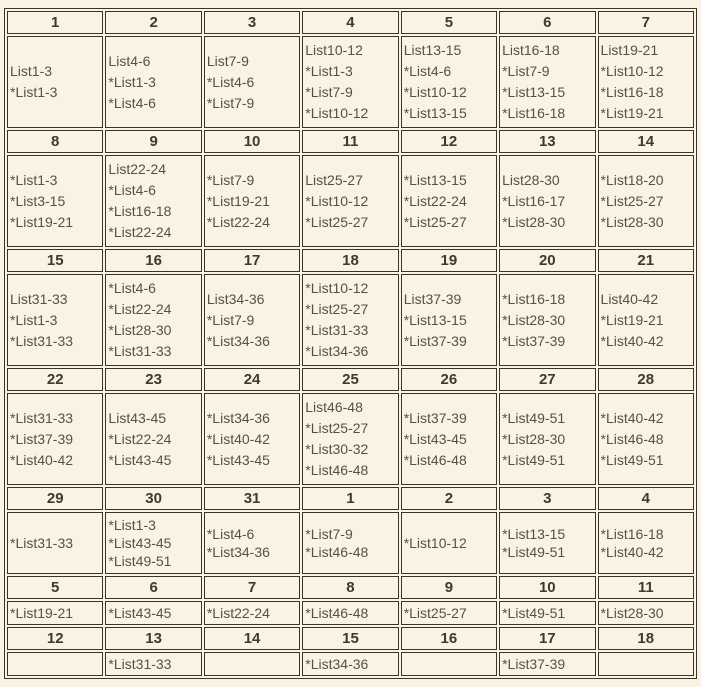  I want to click on day-number-header: 30, so click(153, 498).